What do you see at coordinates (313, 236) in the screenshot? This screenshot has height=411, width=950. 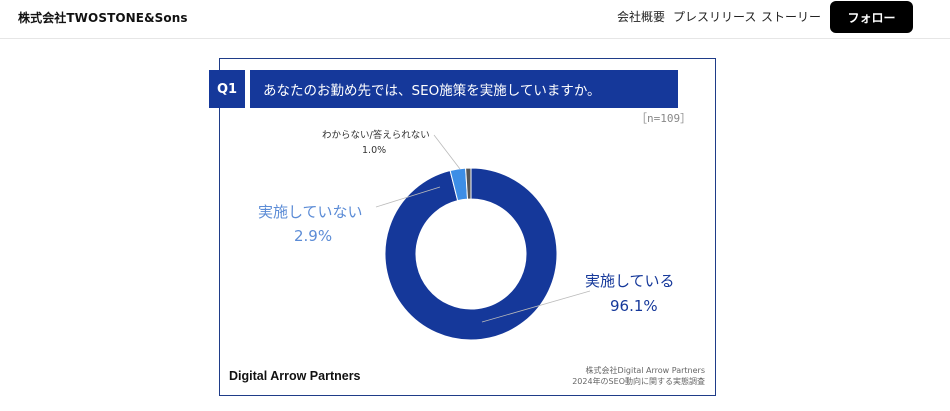 I see `label-not-implemented-value: 2.9%` at bounding box center [313, 236].